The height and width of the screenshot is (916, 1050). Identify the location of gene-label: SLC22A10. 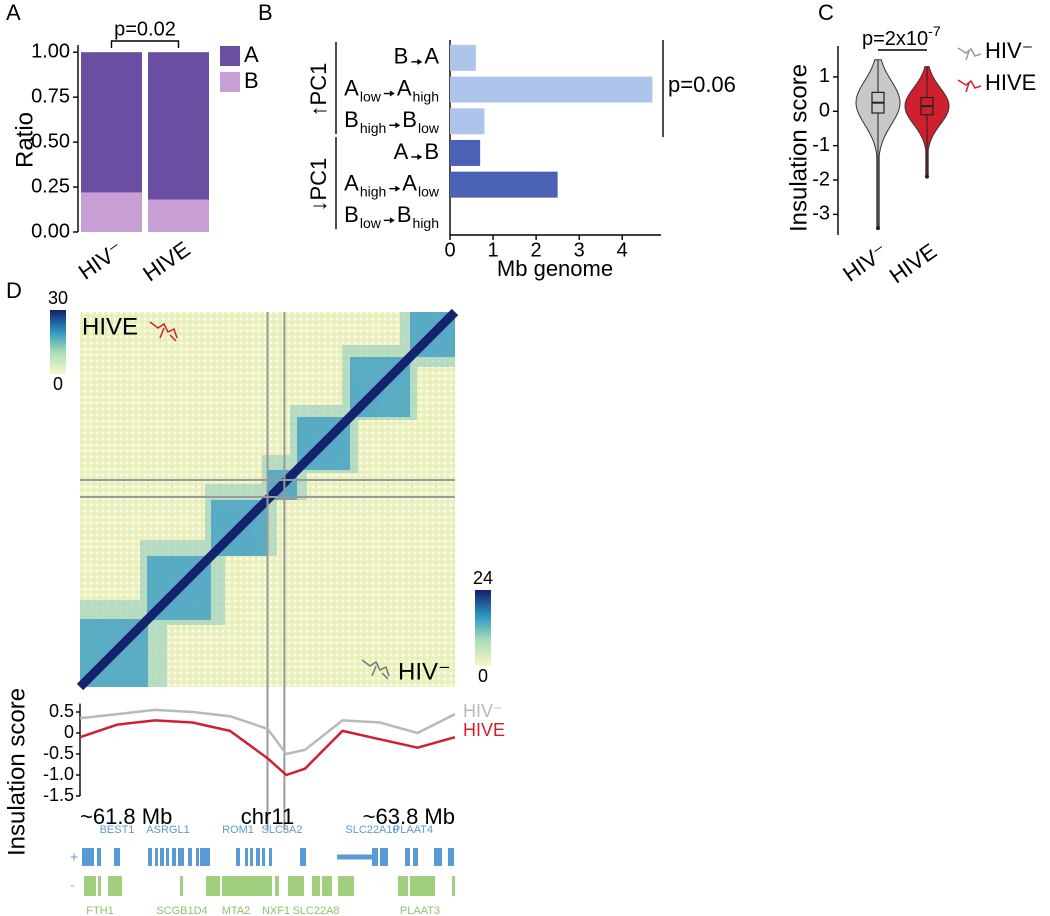
(371, 830).